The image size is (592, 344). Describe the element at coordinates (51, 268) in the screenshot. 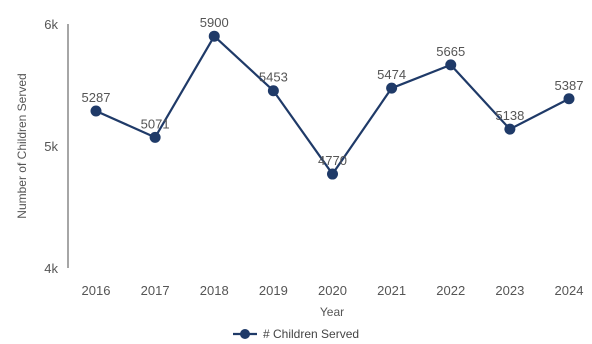

I see `y-tick-label: 4k` at that location.